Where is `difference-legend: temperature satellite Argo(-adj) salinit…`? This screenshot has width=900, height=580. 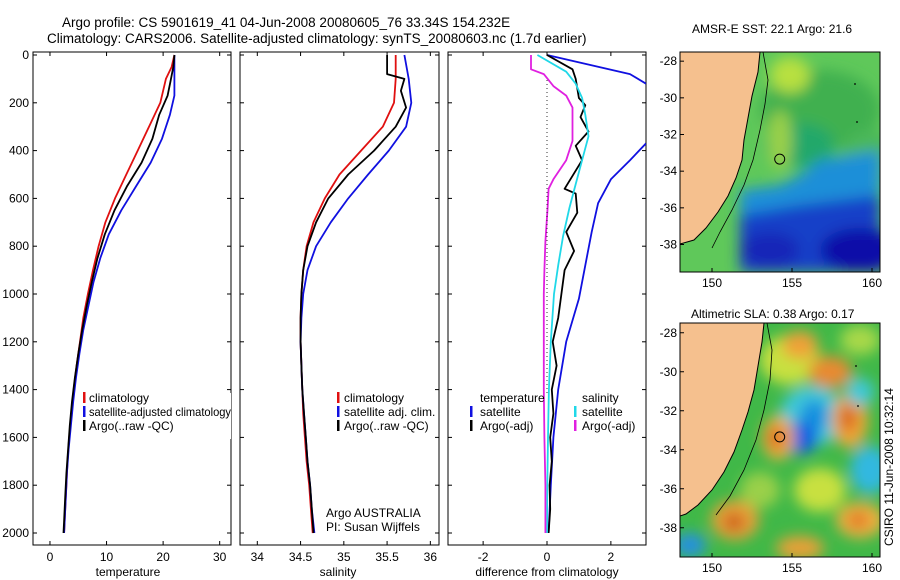 difference-legend: temperature satellite Argo(-adj) salinit… is located at coordinates (552, 412).